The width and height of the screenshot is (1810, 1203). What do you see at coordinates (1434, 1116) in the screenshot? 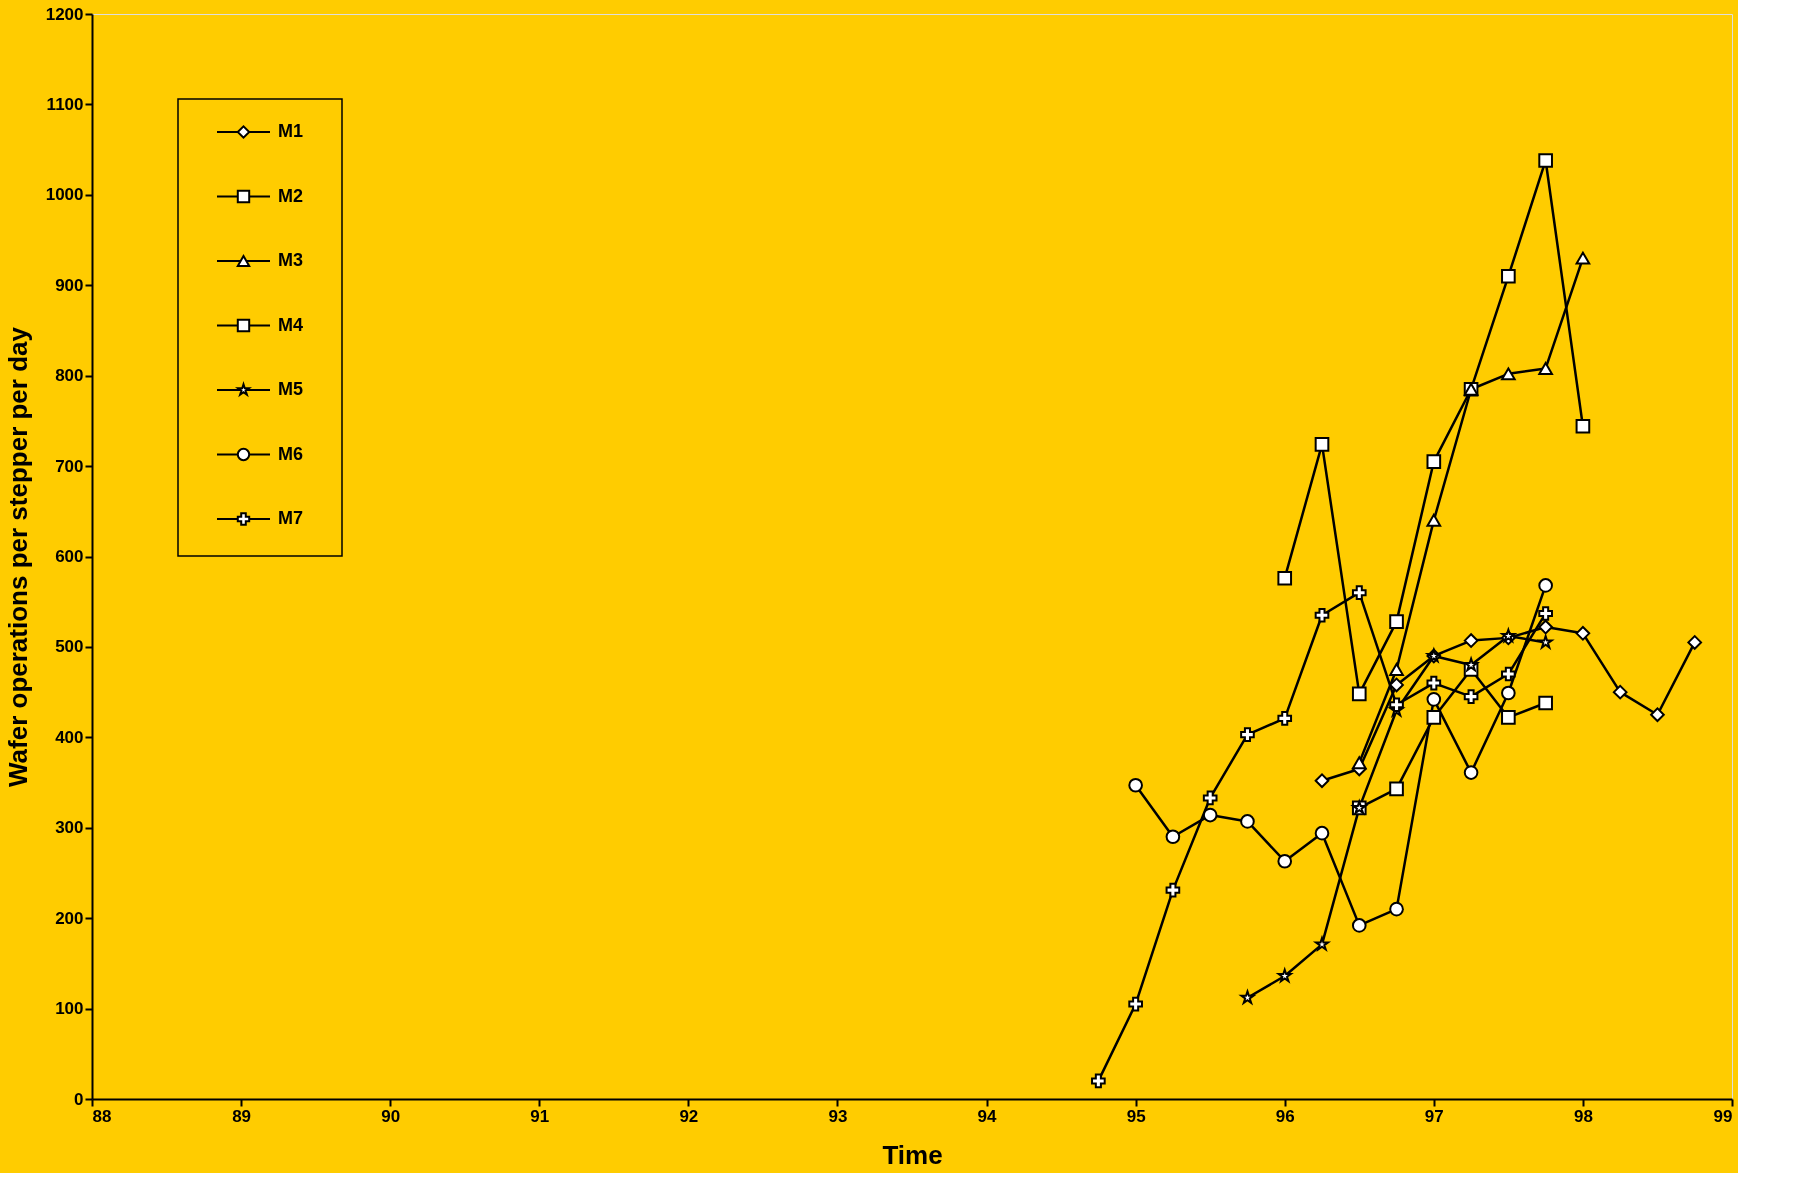
I see `x-tick-label: 97` at bounding box center [1434, 1116].